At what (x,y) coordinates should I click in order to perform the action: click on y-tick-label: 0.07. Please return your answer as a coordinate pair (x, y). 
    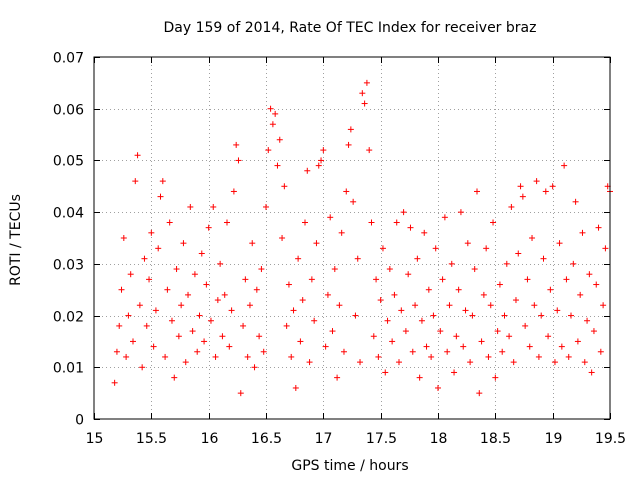
    Looking at the image, I should click on (68, 59).